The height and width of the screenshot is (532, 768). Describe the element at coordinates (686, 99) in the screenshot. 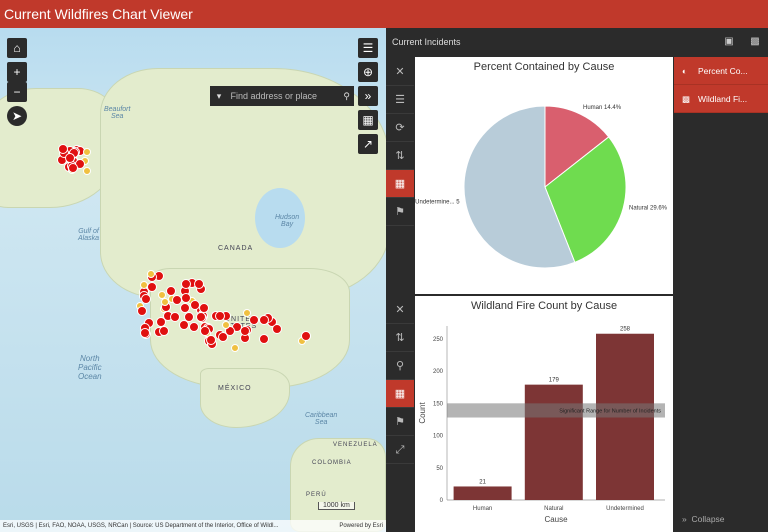

I see `bar-chart-icon: ▩` at that location.